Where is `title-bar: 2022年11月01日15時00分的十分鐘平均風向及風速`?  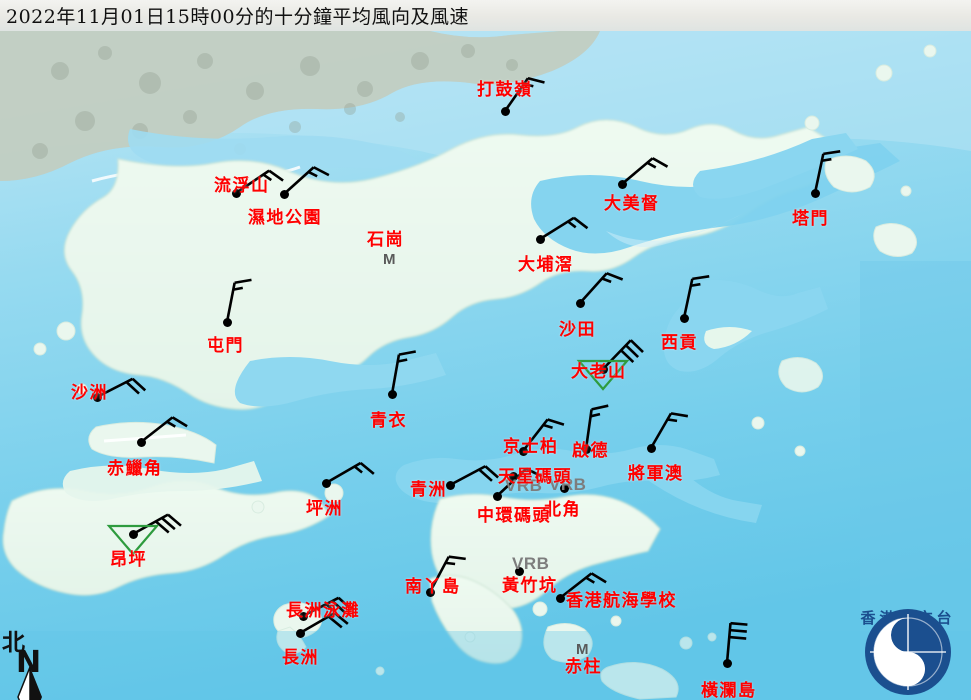 title-bar: 2022年11月01日15時00分的十分鐘平均風向及風速 is located at coordinates (485, 15).